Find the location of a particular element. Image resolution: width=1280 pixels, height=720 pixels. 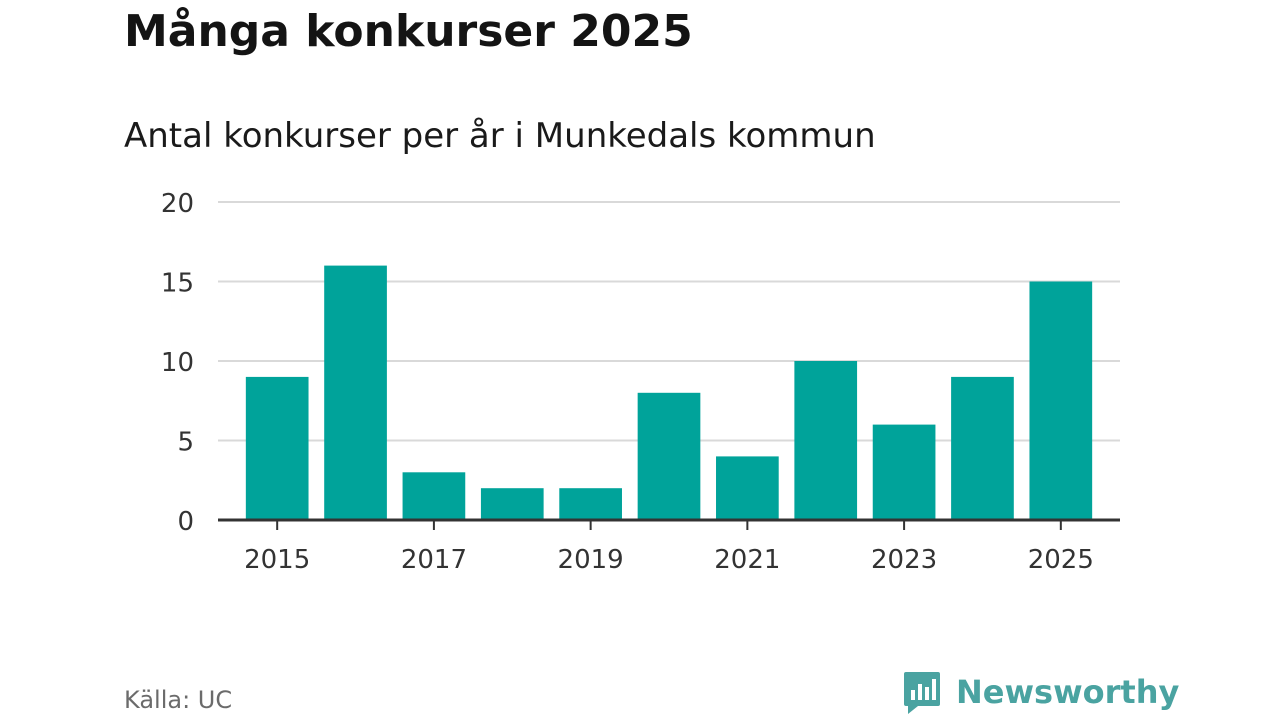

y-tick-label-20: 20 is located at coordinates (177, 204).